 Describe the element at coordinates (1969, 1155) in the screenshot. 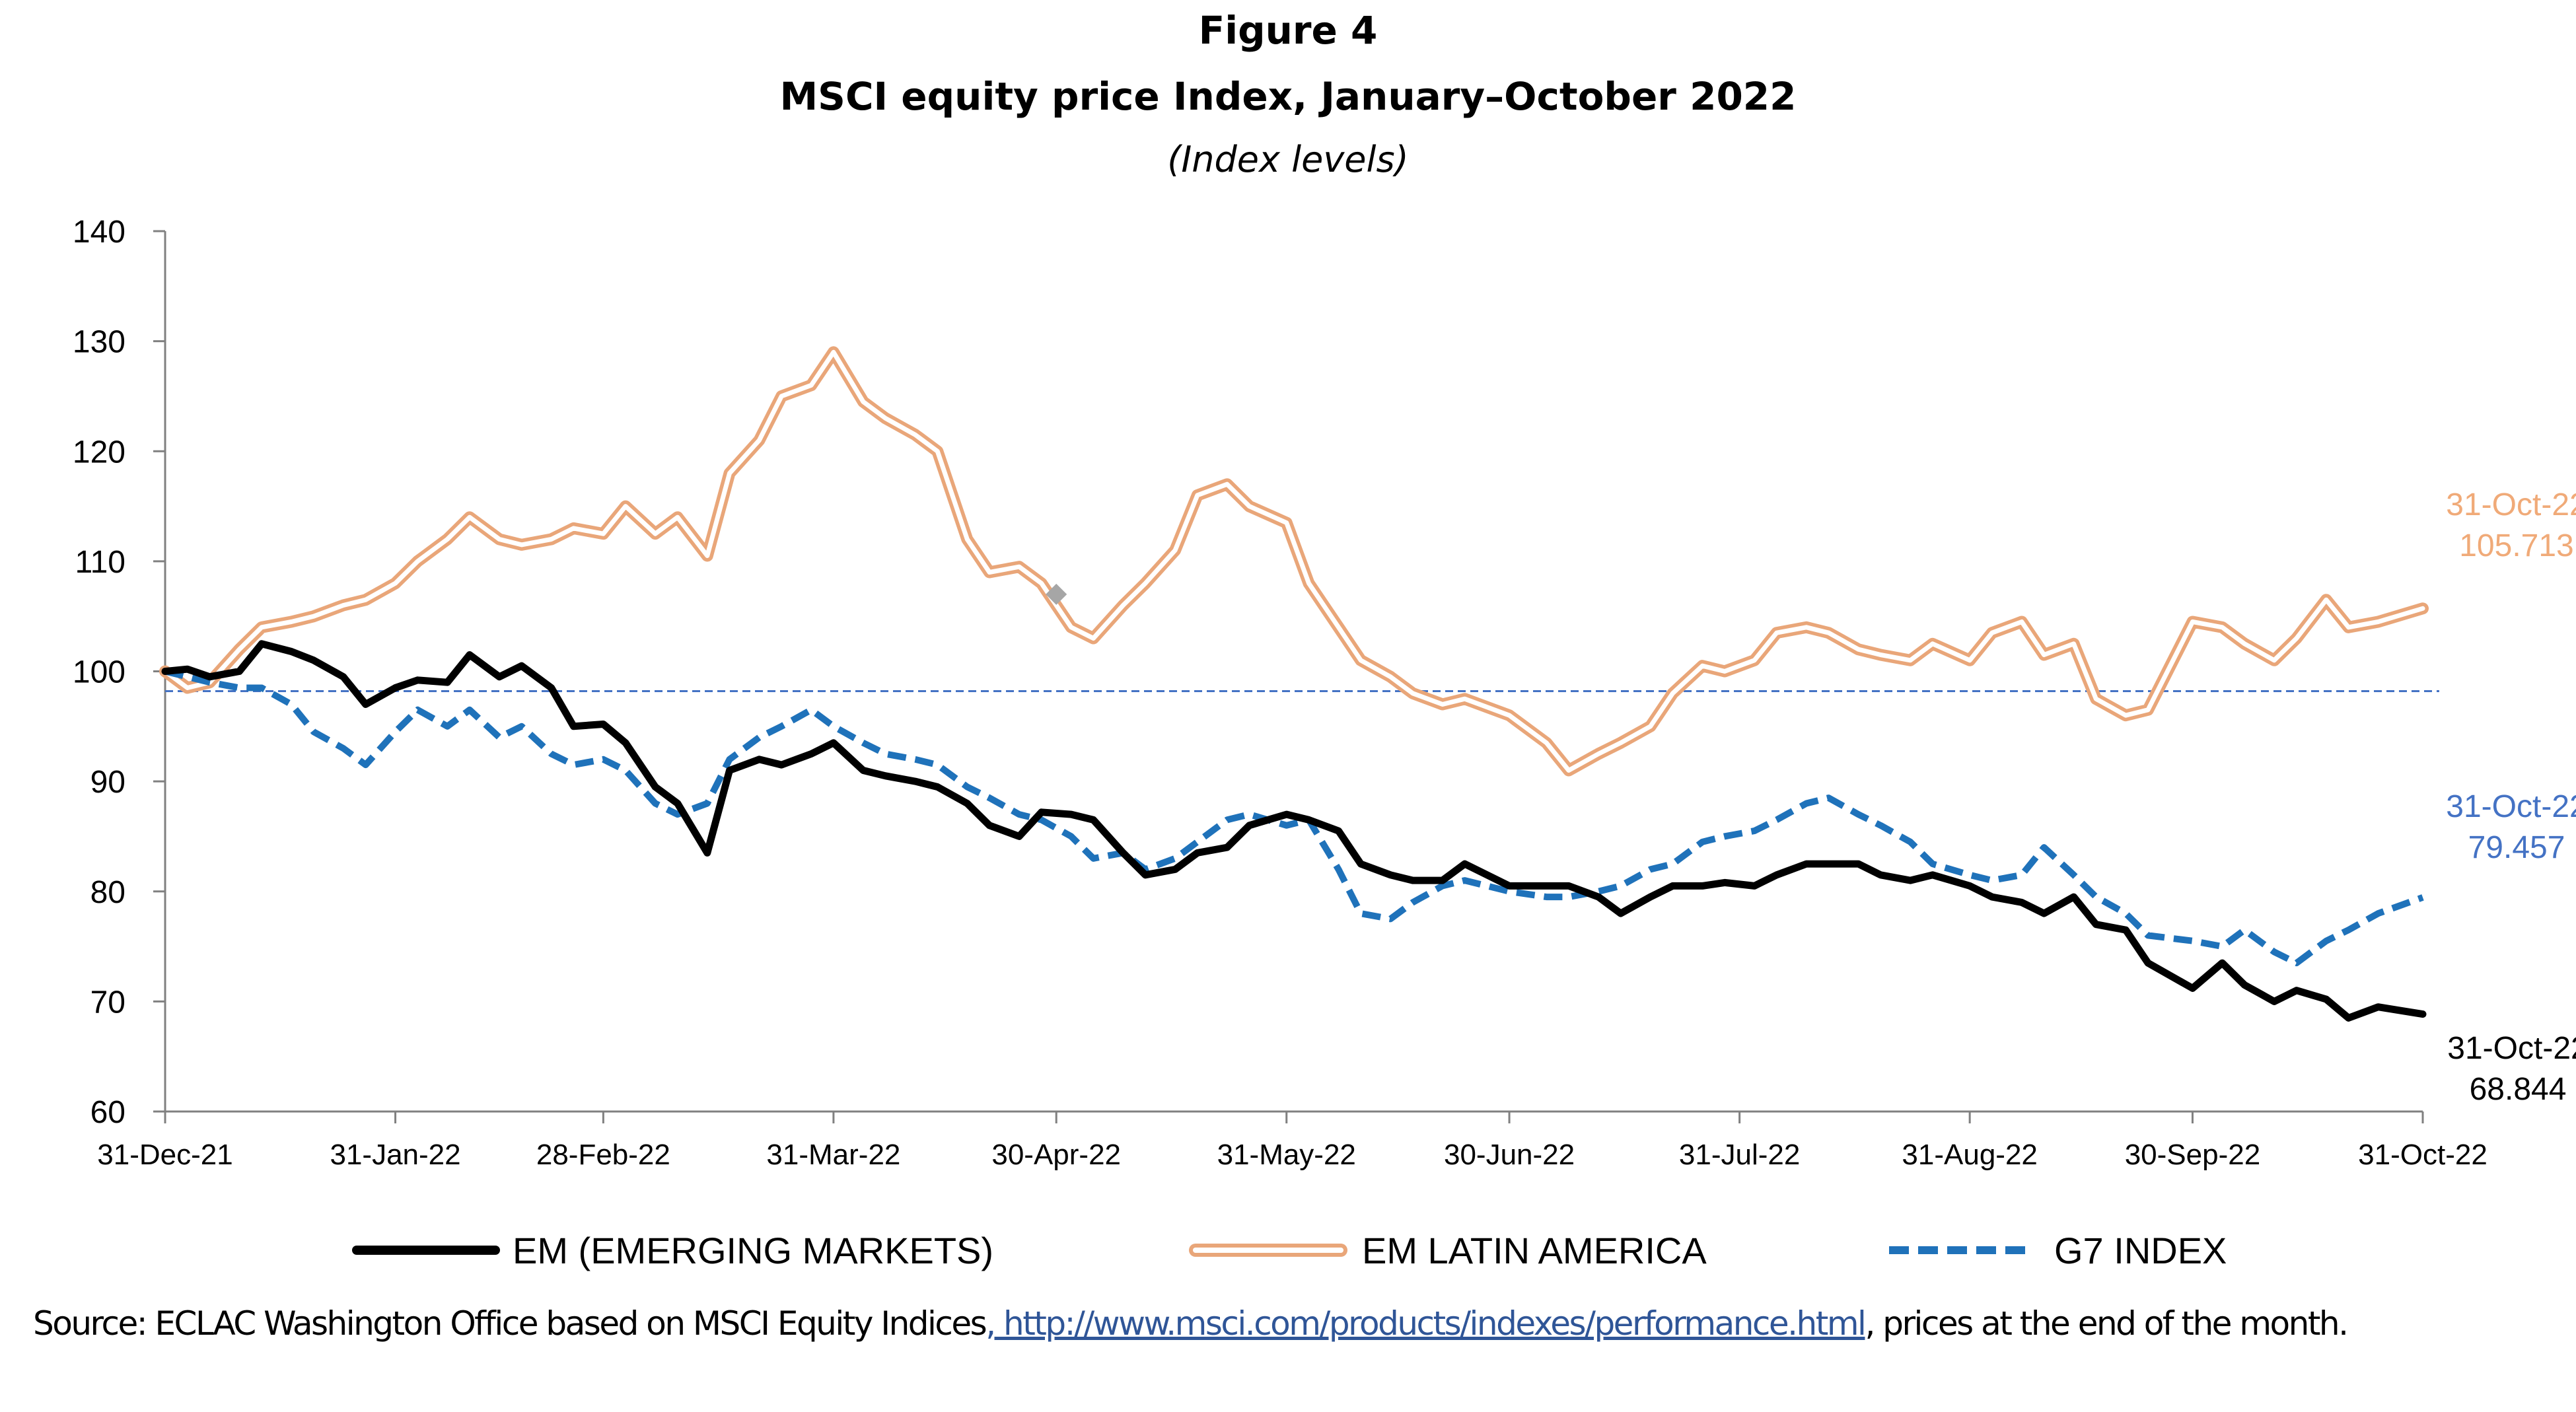

I see `x-tick-label: 31-Aug-22` at that location.